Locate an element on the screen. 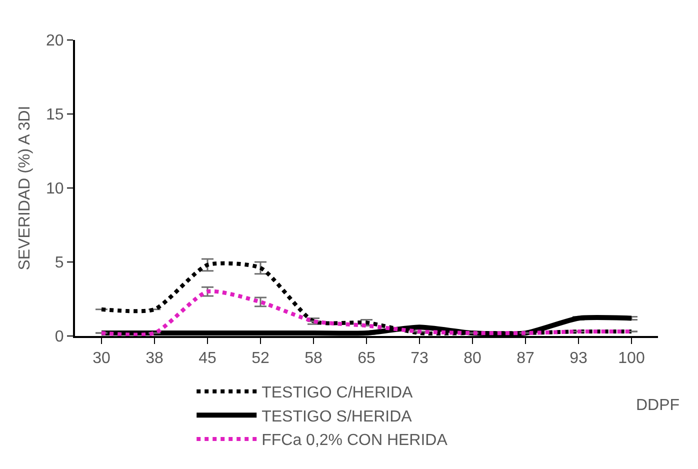  x-tick-label: 65 is located at coordinates (367, 359).